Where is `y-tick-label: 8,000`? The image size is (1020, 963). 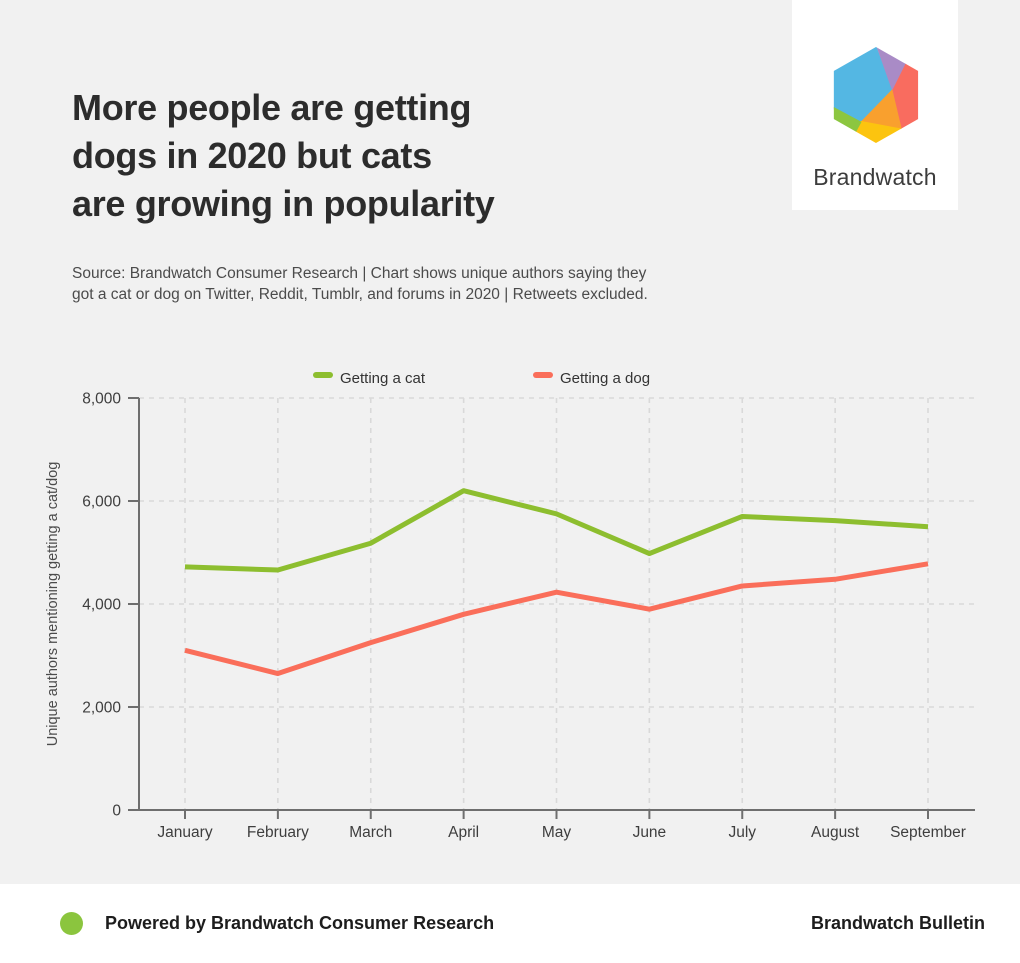
y-tick-label: 8,000 is located at coordinates (101, 399).